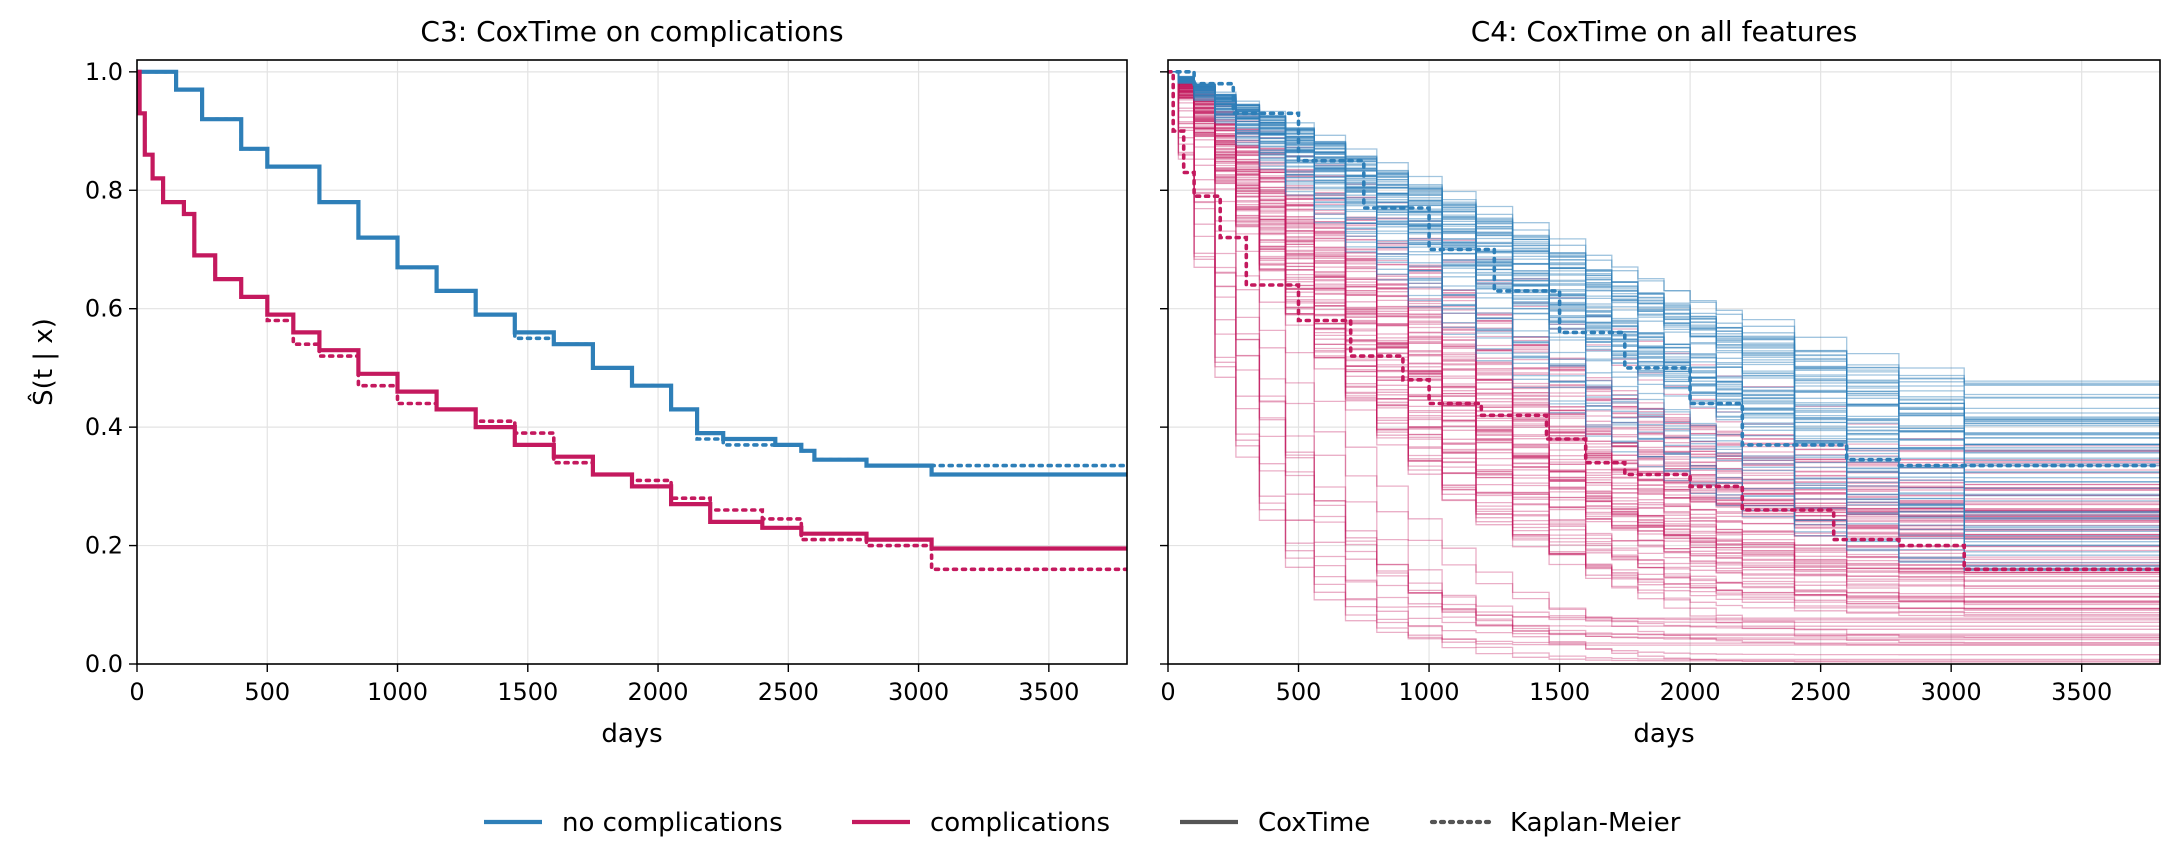 The height and width of the screenshot is (868, 2177). Describe the element at coordinates (1314, 823) in the screenshot. I see `legend-label: CoxTime` at that location.